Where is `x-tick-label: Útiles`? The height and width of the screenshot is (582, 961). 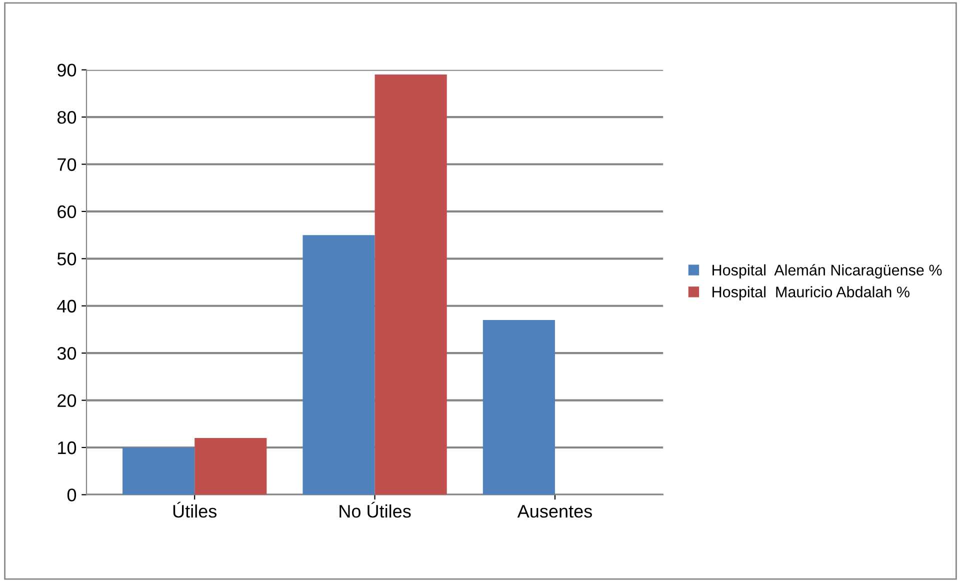 x-tick-label: Útiles is located at coordinates (195, 510).